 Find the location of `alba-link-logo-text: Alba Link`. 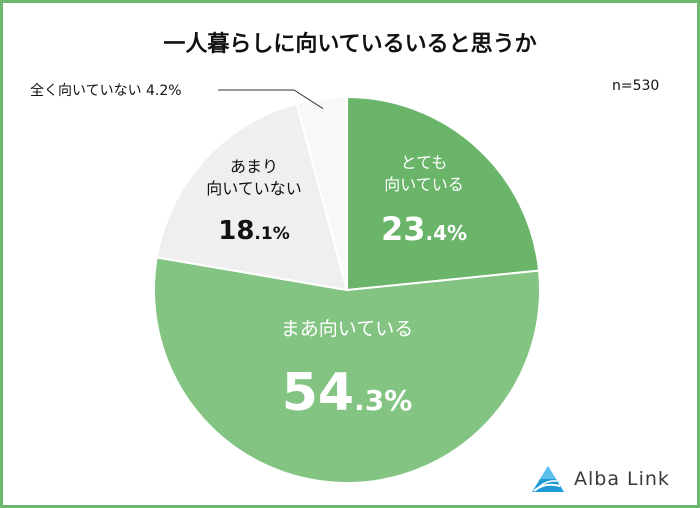

alba-link-logo-text: Alba Link is located at coordinates (622, 479).